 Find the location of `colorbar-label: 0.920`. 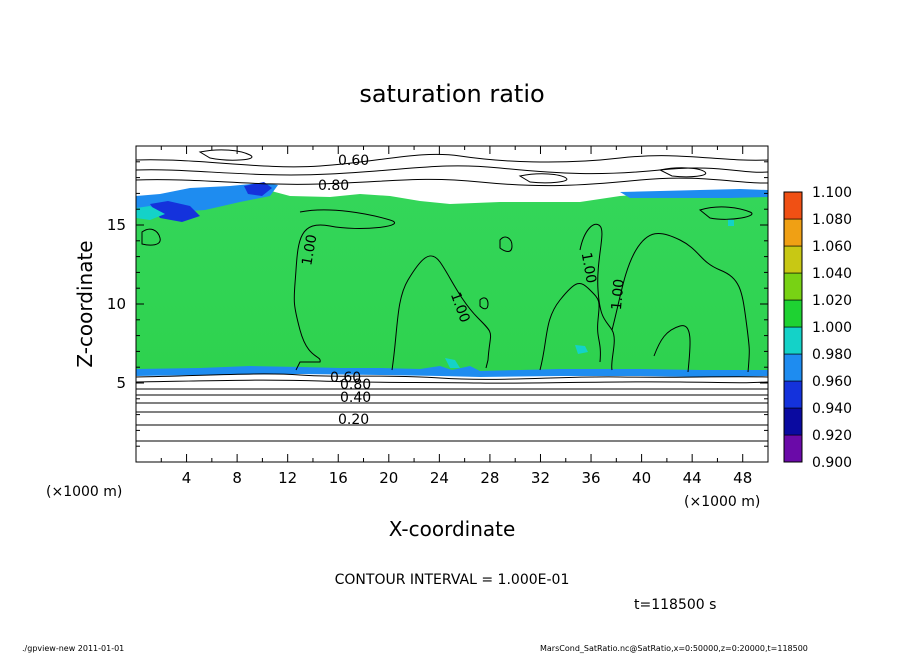

colorbar-label: 0.920 is located at coordinates (832, 436).